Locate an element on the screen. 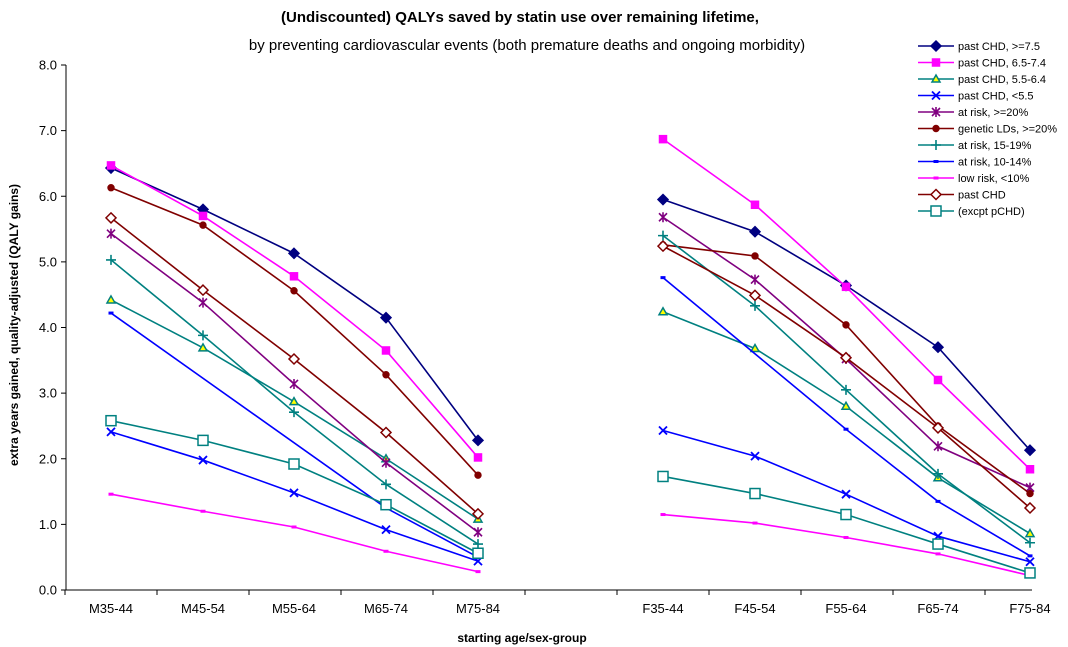 Image resolution: width=1068 pixels, height=647 pixels. y-tick-label: 2.0 is located at coordinates (48, 458).